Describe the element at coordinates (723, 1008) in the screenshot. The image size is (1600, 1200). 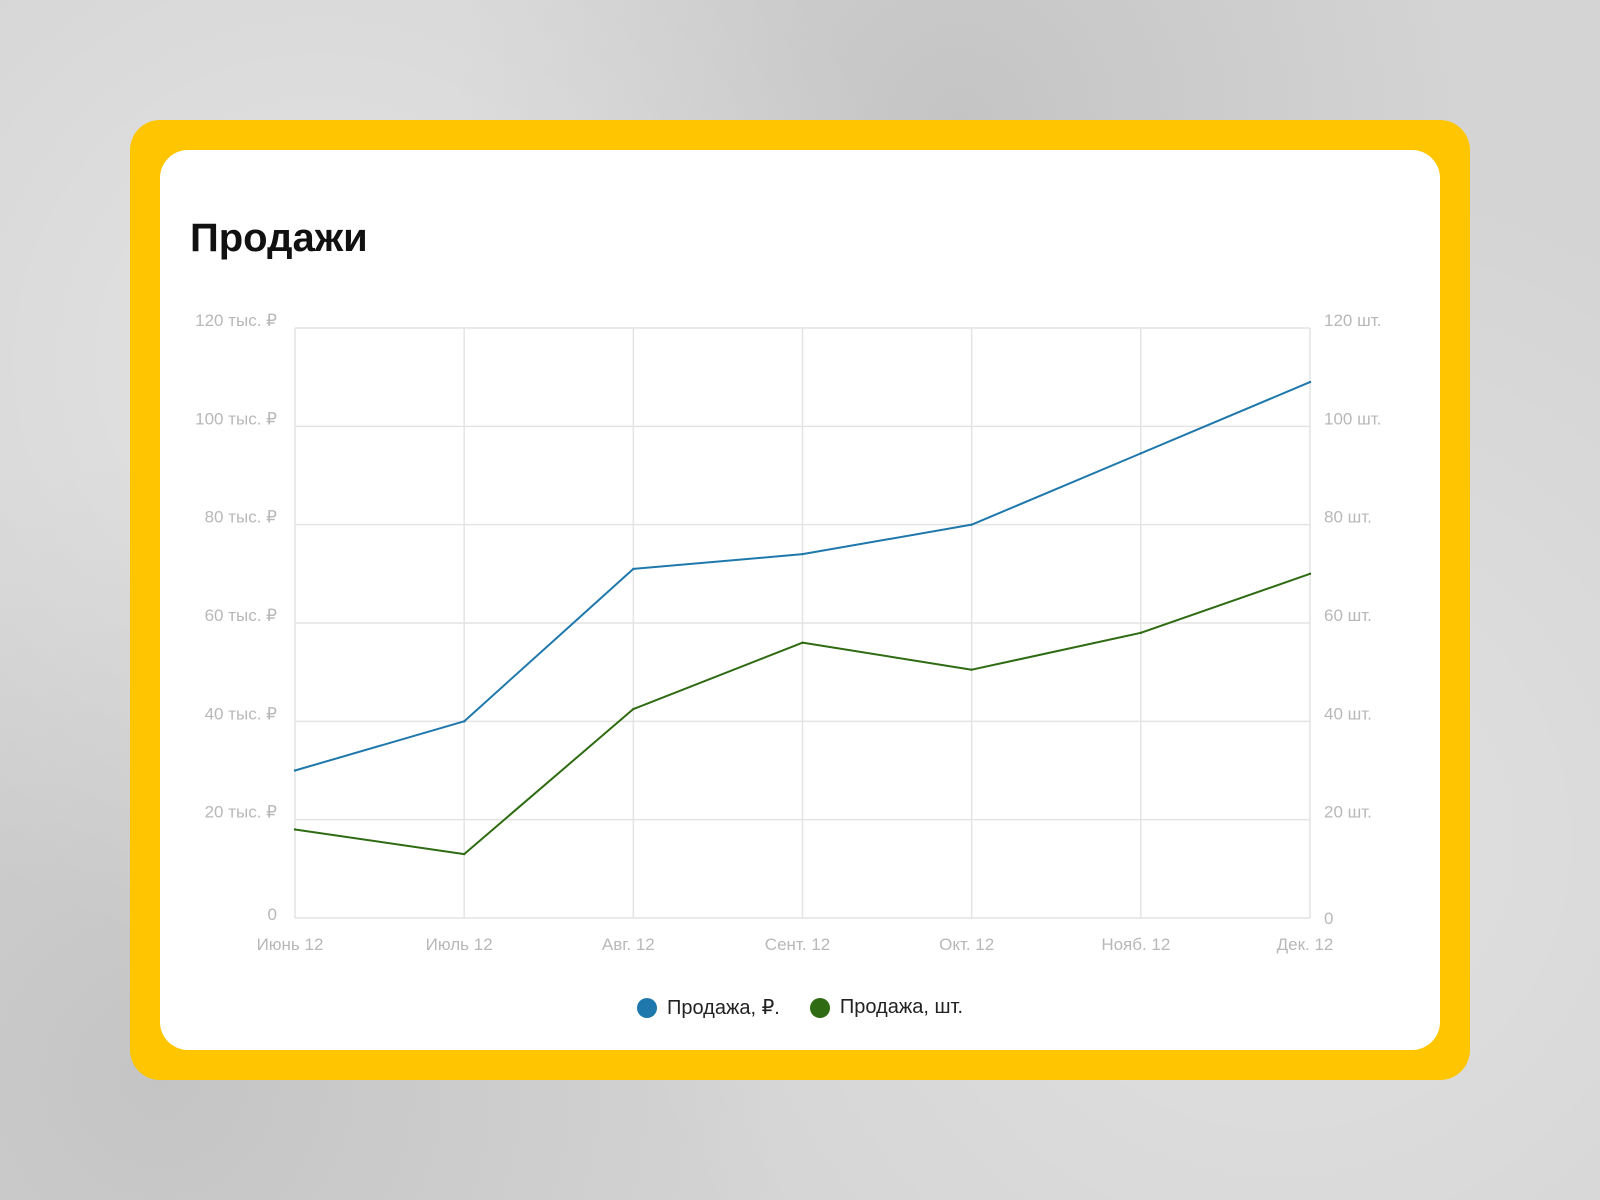
I see `legend-label-rub: Продажа, ₽.` at that location.